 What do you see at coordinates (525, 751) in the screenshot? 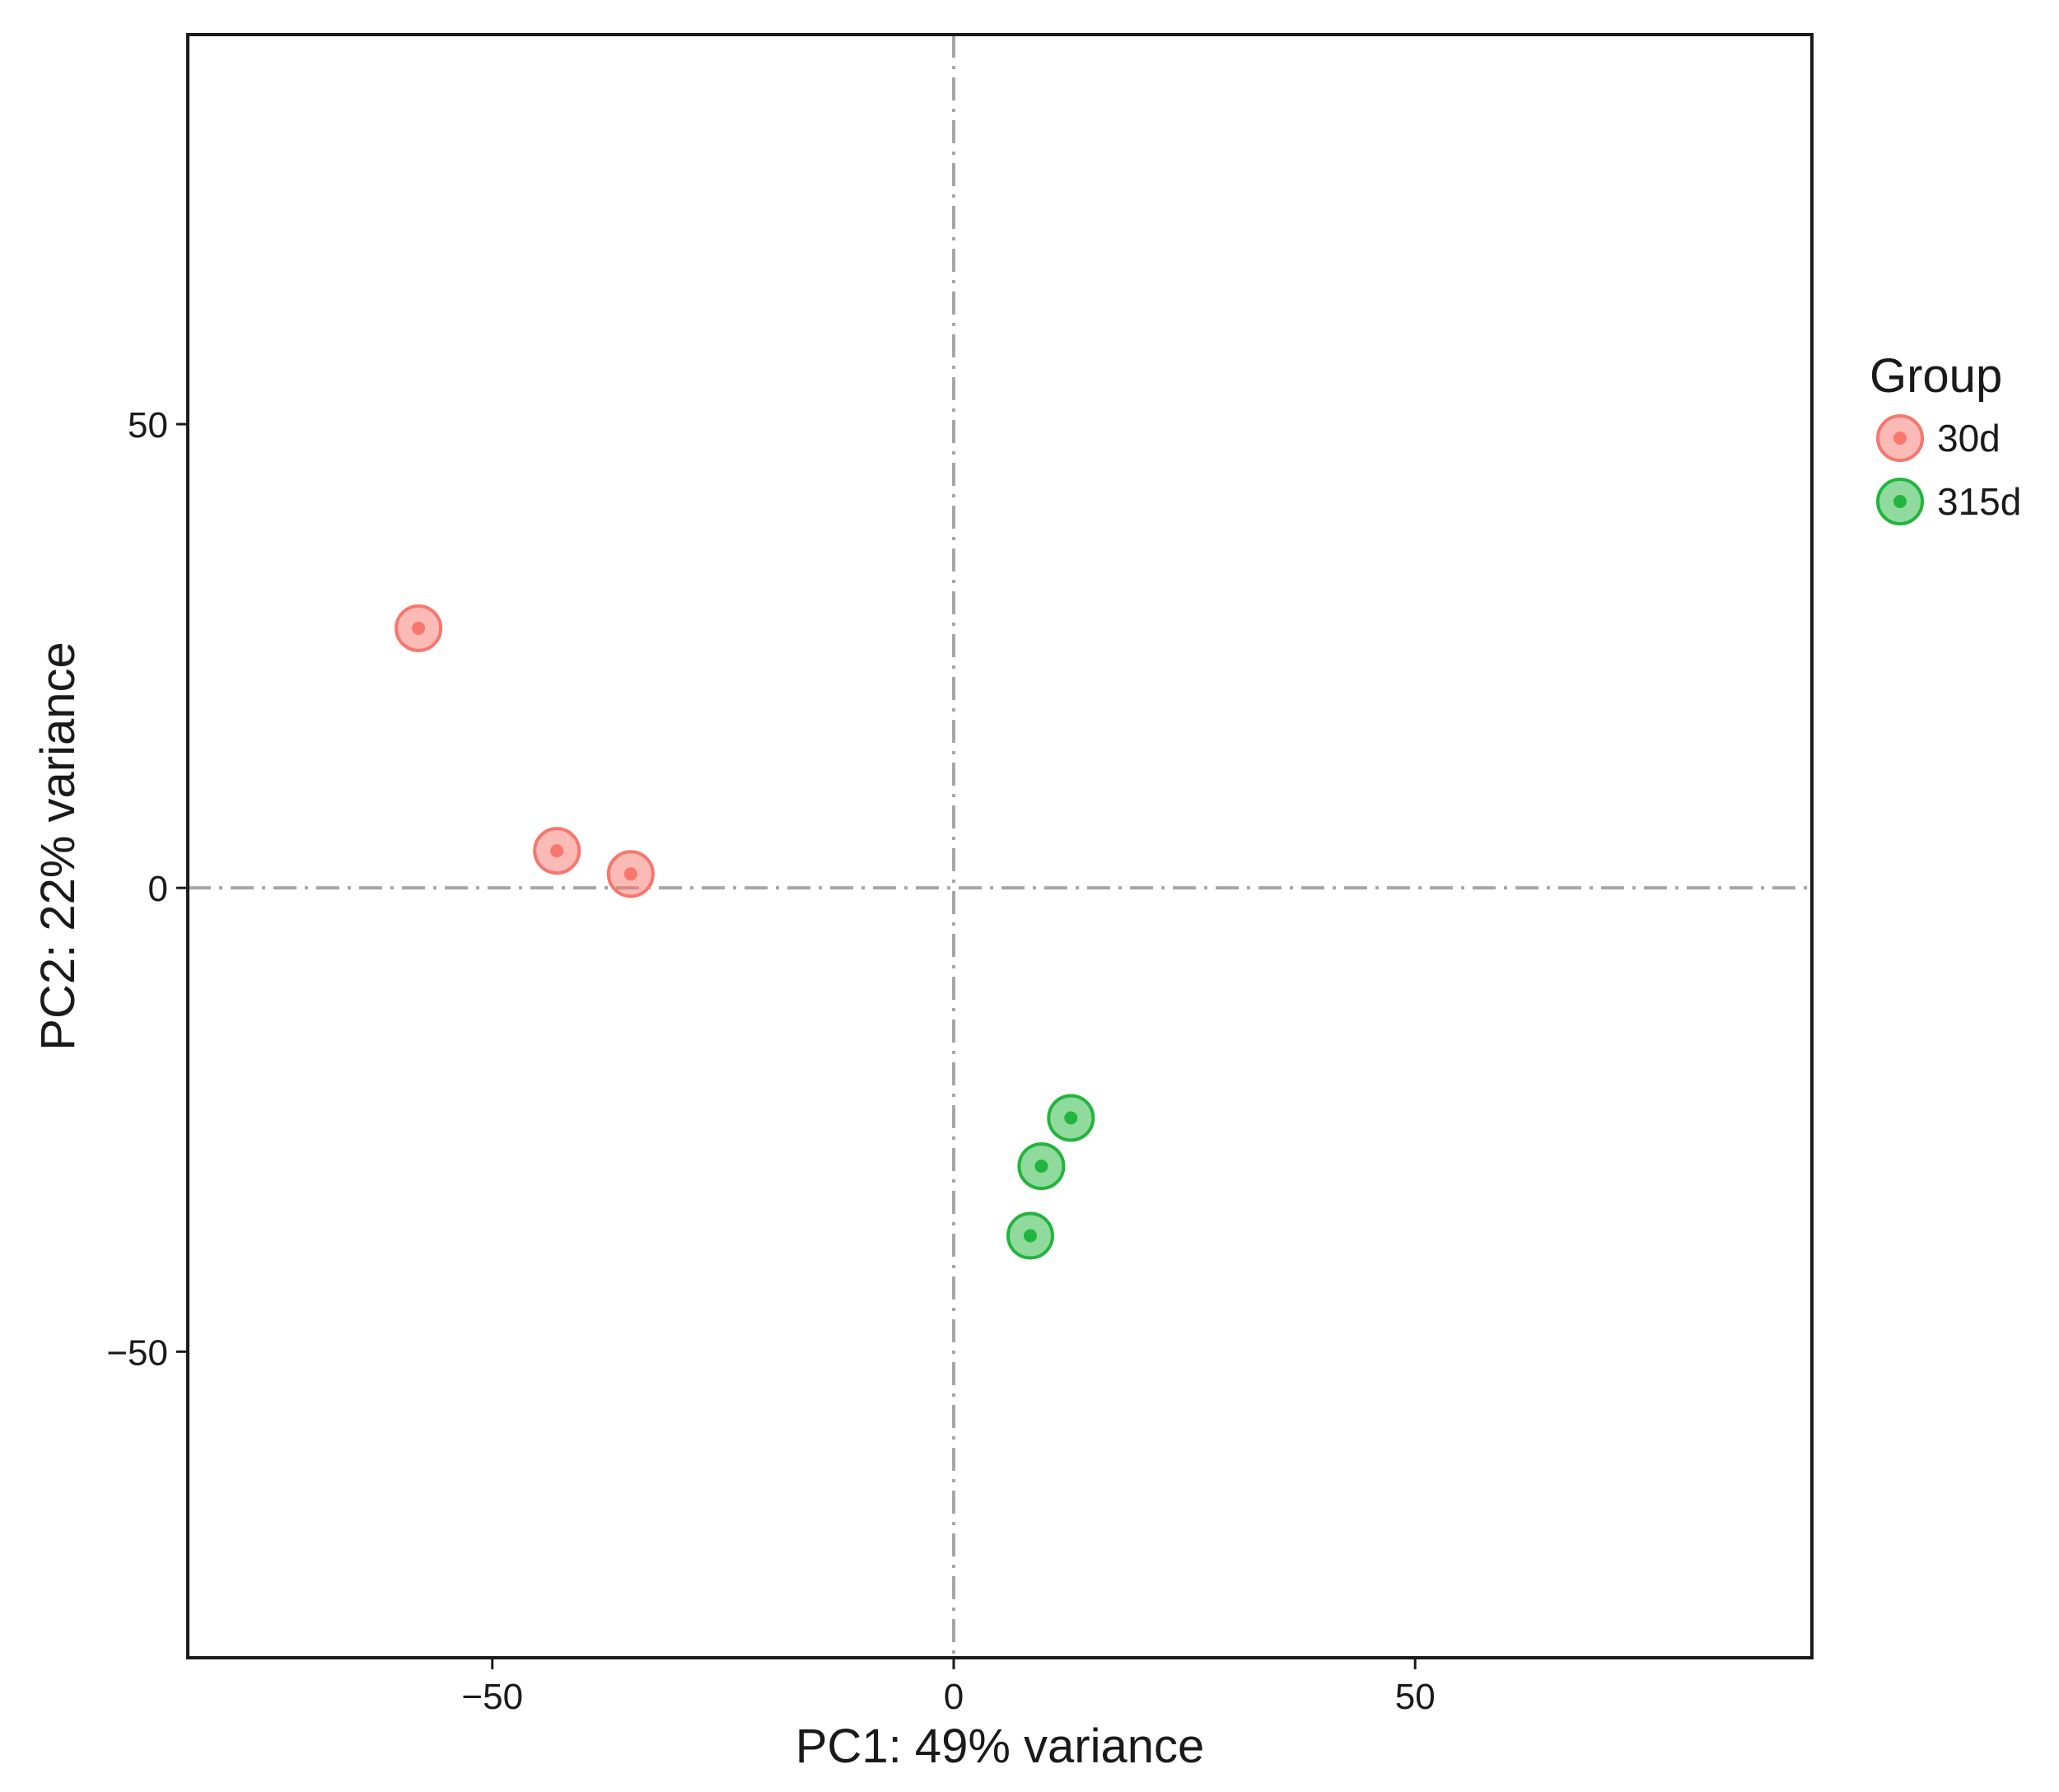
I see `series-30d` at bounding box center [525, 751].